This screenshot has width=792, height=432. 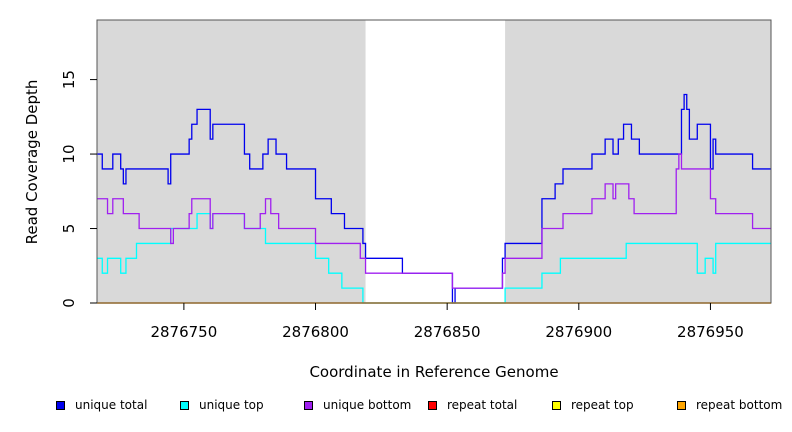 I want to click on y-tick-label: 15, so click(x=69, y=79).